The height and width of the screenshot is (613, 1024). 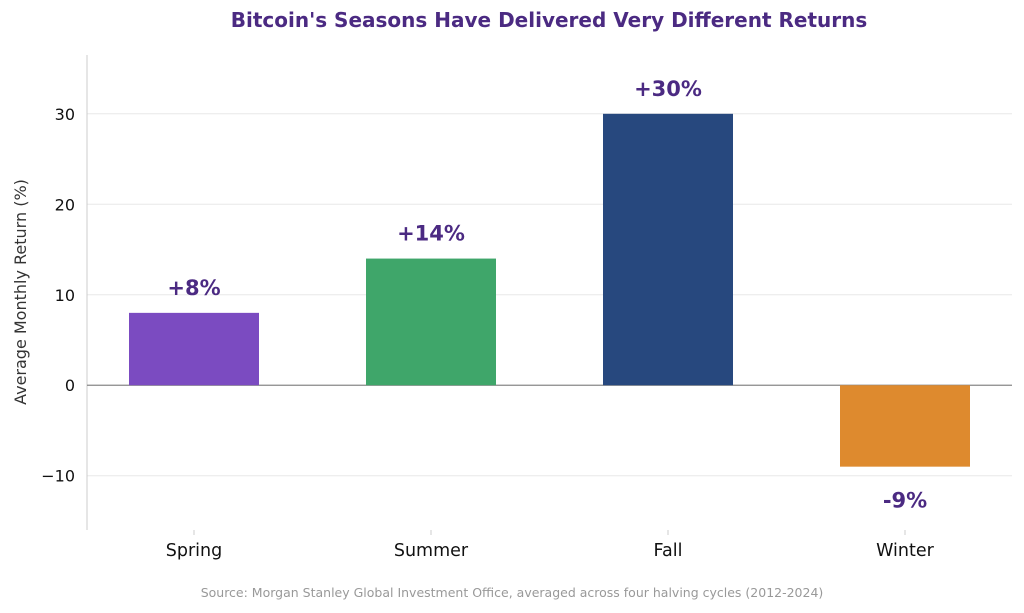 What do you see at coordinates (65, 114) in the screenshot?
I see `y-tick-label: 30` at bounding box center [65, 114].